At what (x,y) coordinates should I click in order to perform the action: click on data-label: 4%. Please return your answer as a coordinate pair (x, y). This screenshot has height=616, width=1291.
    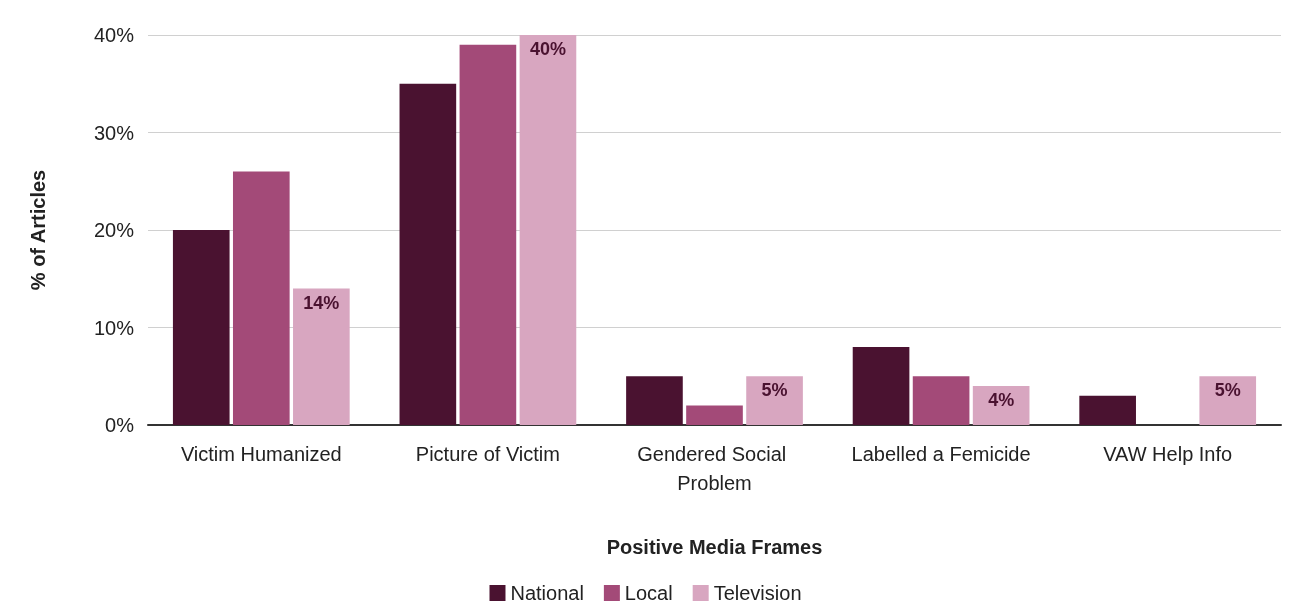
    Looking at the image, I should click on (1001, 400).